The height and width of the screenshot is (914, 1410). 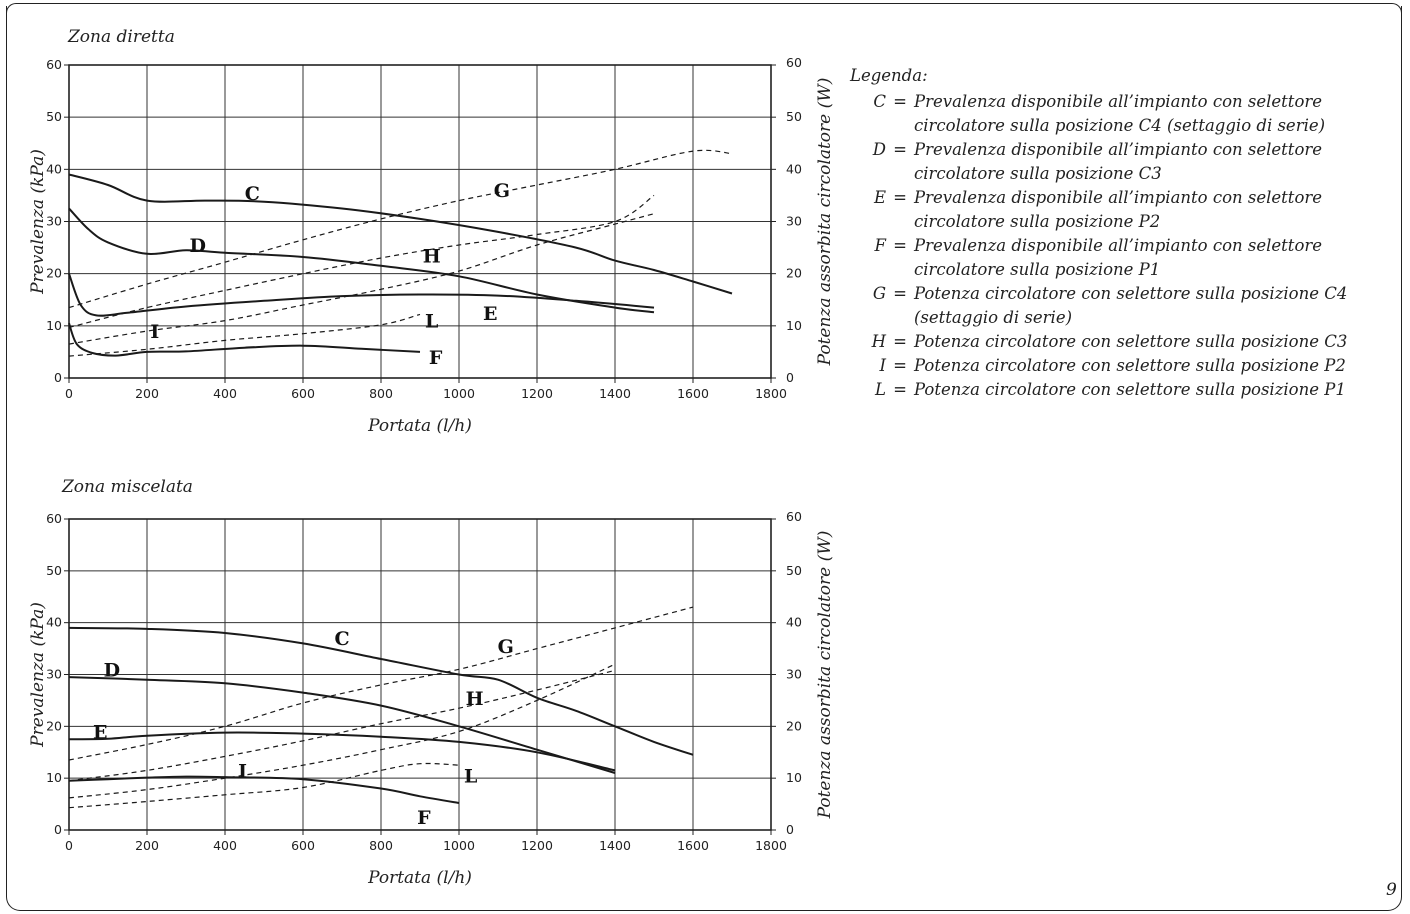 What do you see at coordinates (794, 62) in the screenshot?
I see `y2-tick-label: 60` at bounding box center [794, 62].